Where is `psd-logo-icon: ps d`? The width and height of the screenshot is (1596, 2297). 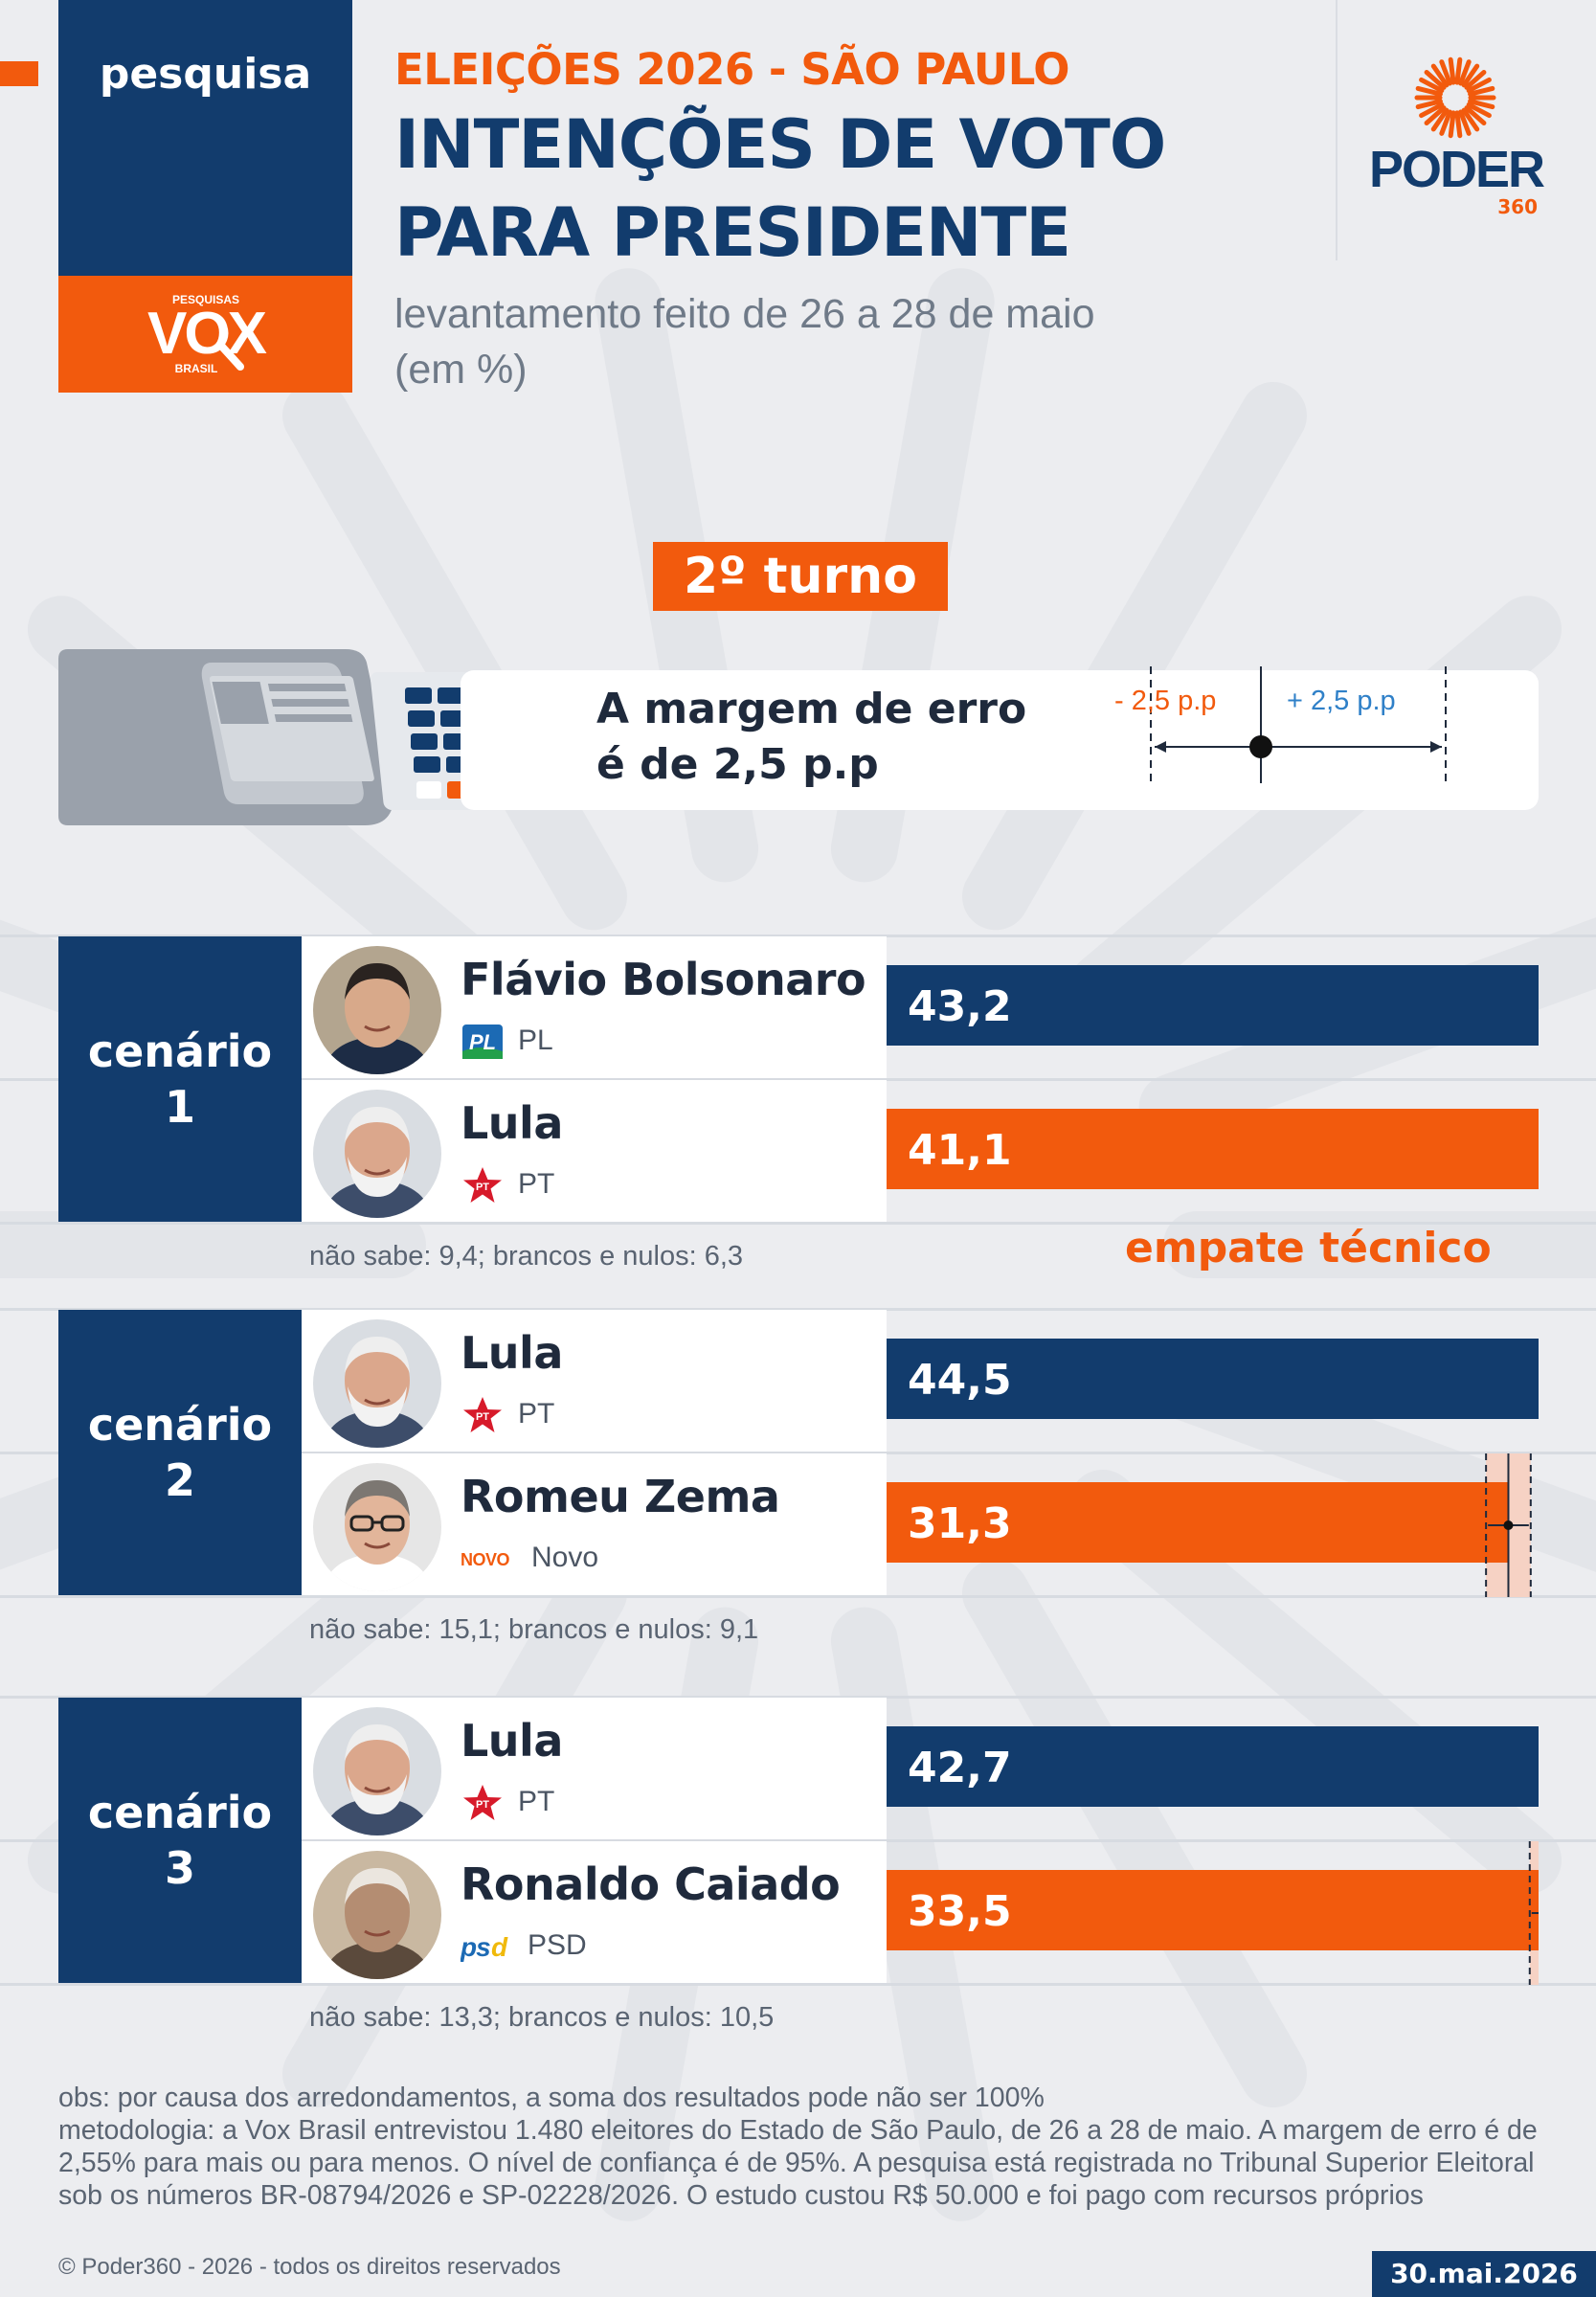 psd-logo-icon: ps d is located at coordinates (484, 1946).